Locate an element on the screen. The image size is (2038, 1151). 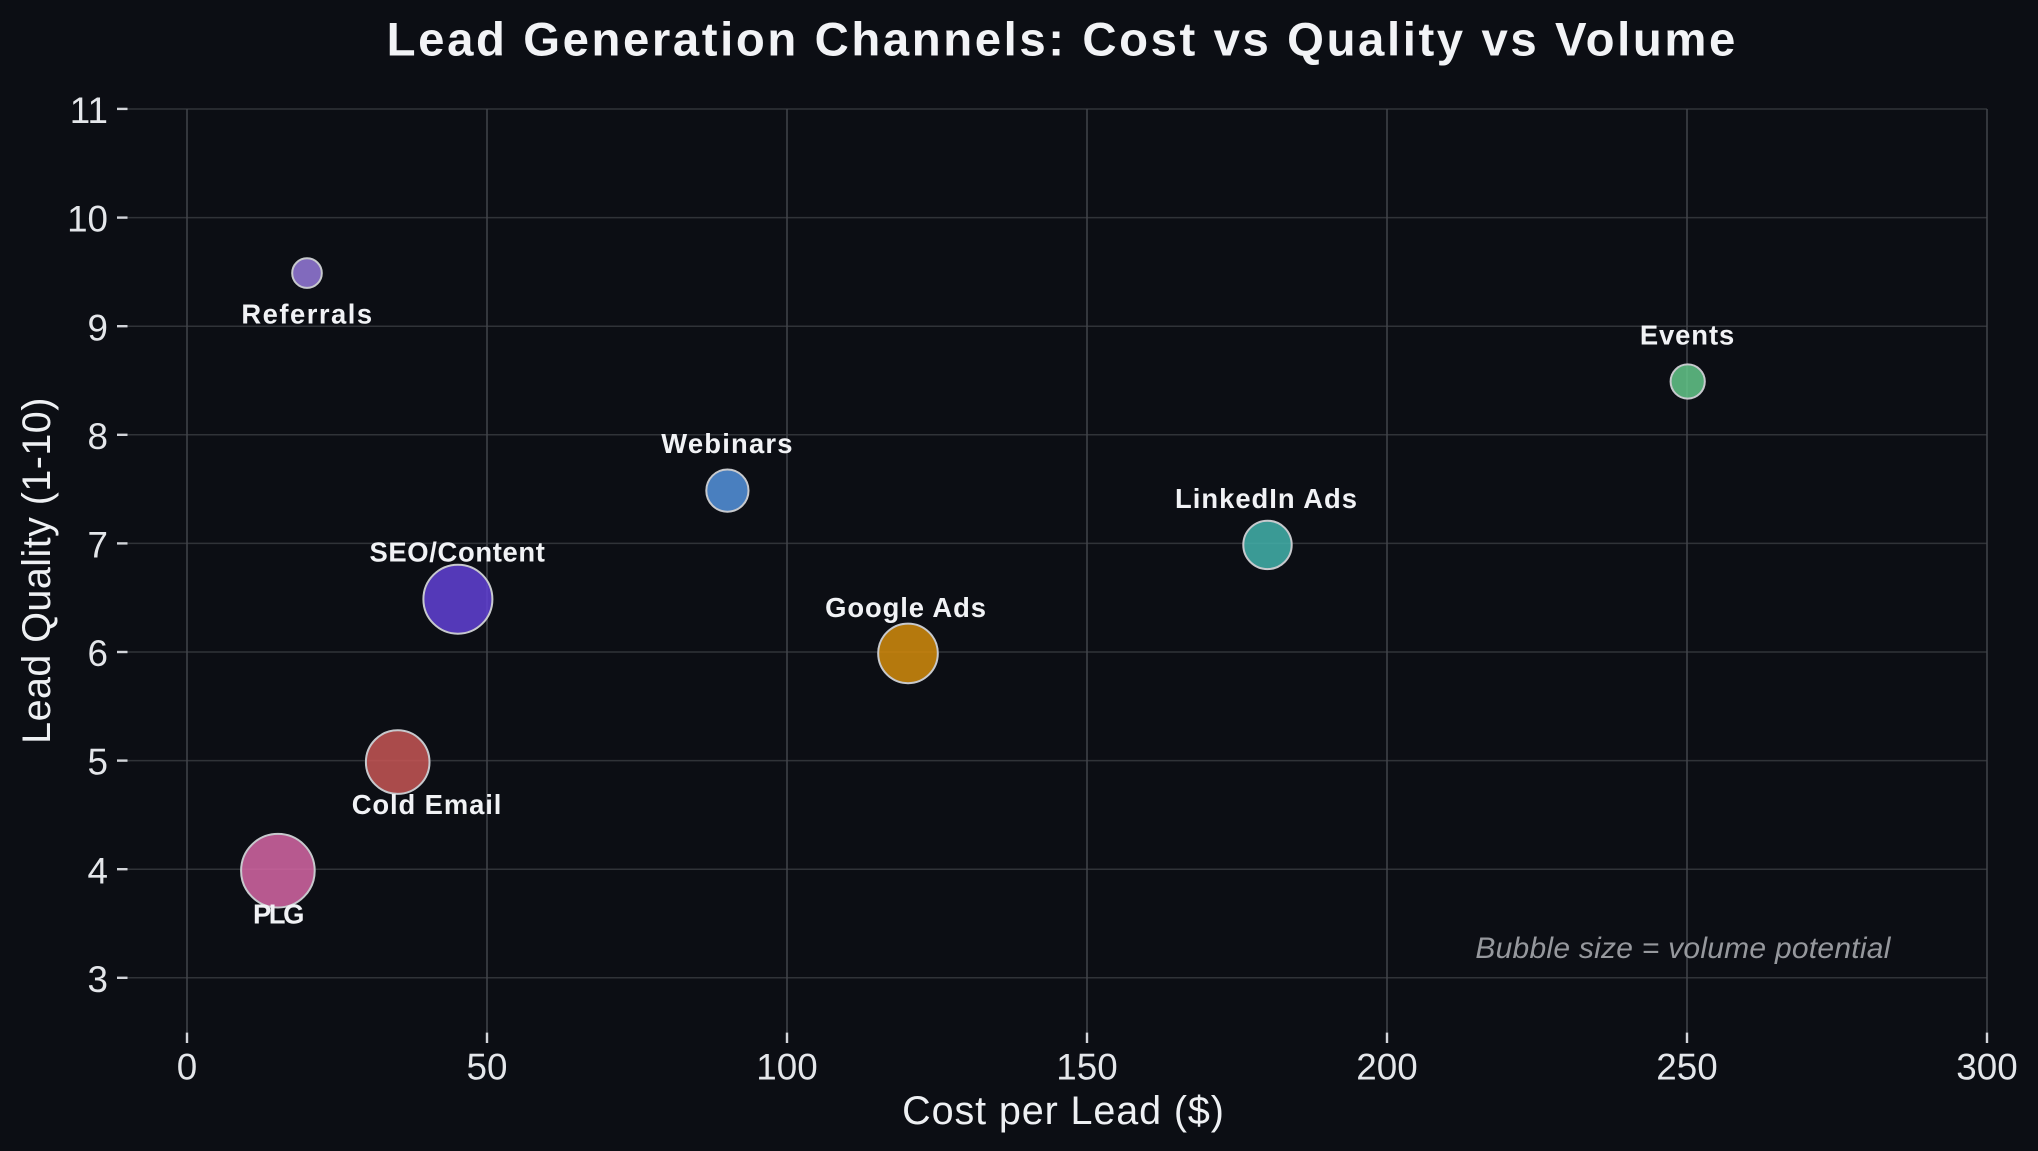
svg-text: SEO/Content is located at coordinates (457, 552).